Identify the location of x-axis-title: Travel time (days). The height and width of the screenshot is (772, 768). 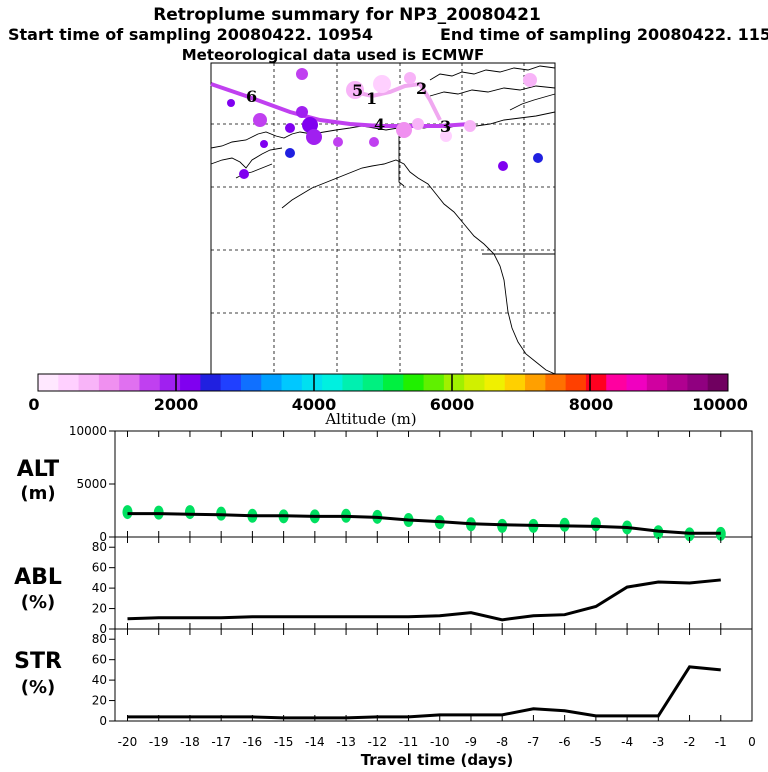
(437, 759).